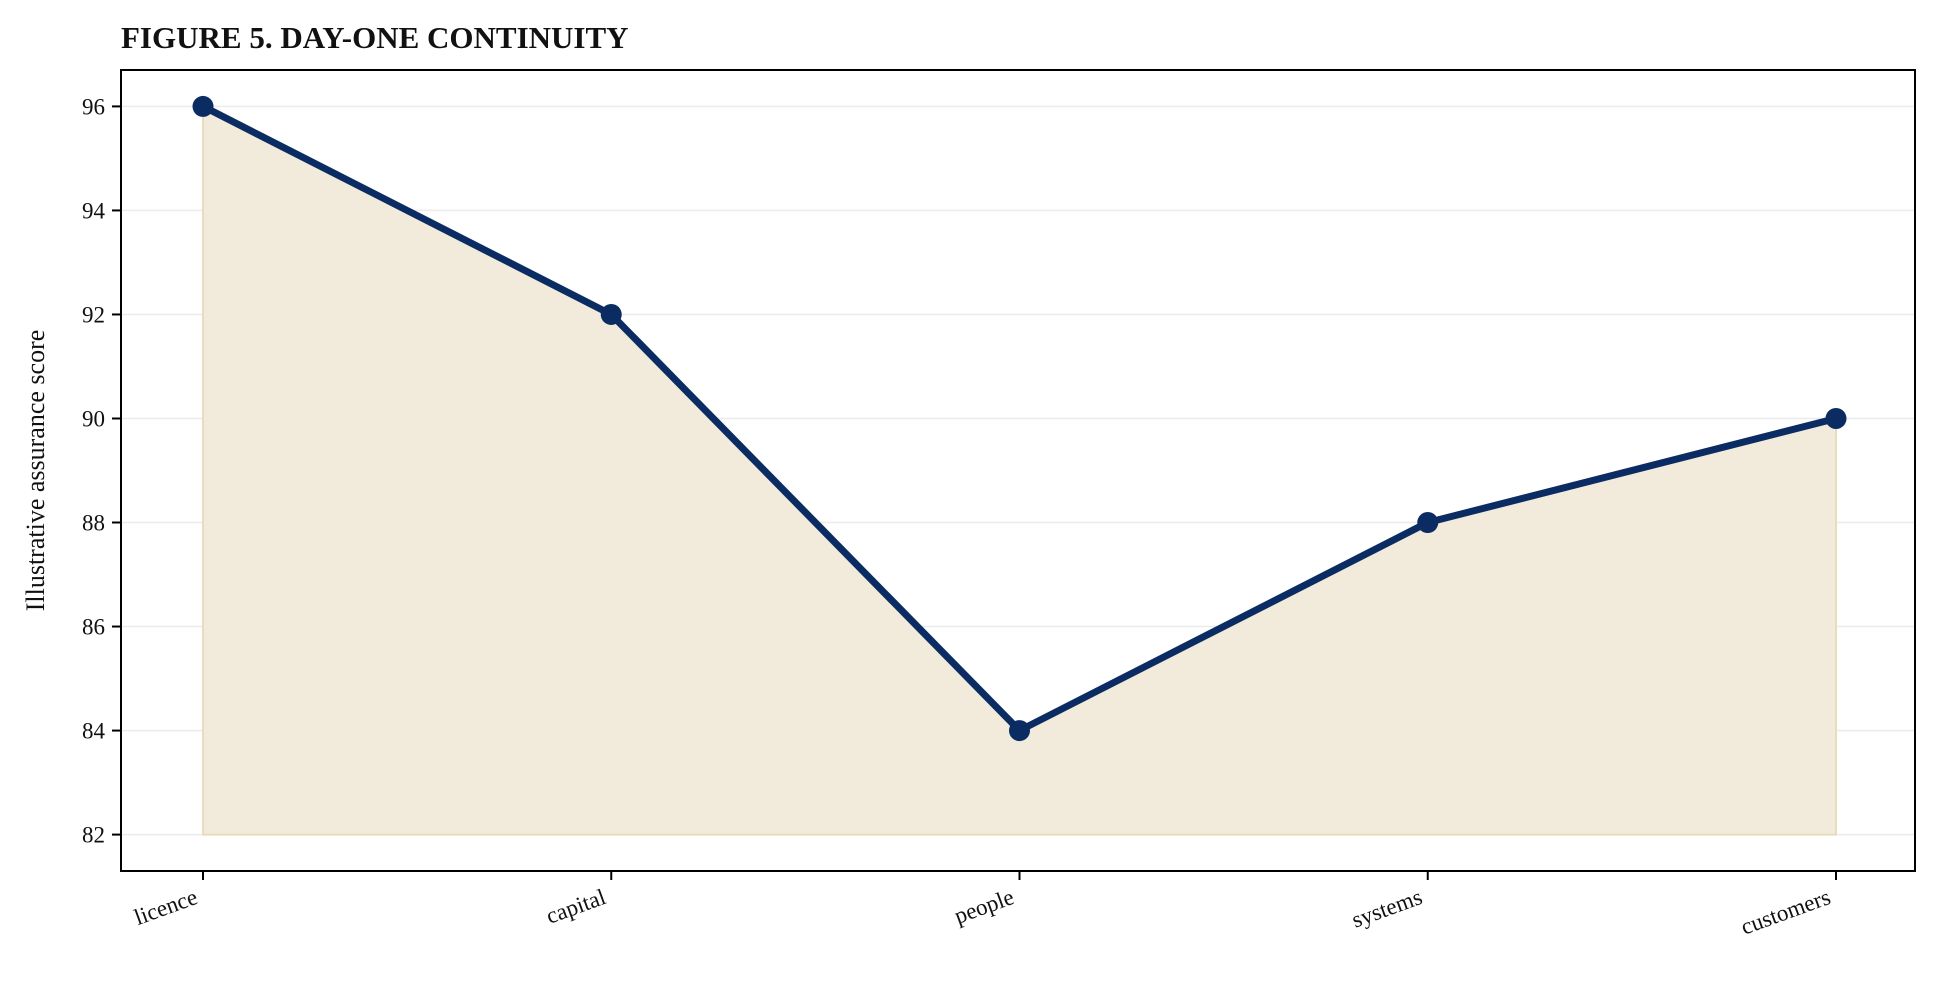 This screenshot has height=983, width=1940. I want to click on x-axis: licence capital people systems customers, so click(984, 905).